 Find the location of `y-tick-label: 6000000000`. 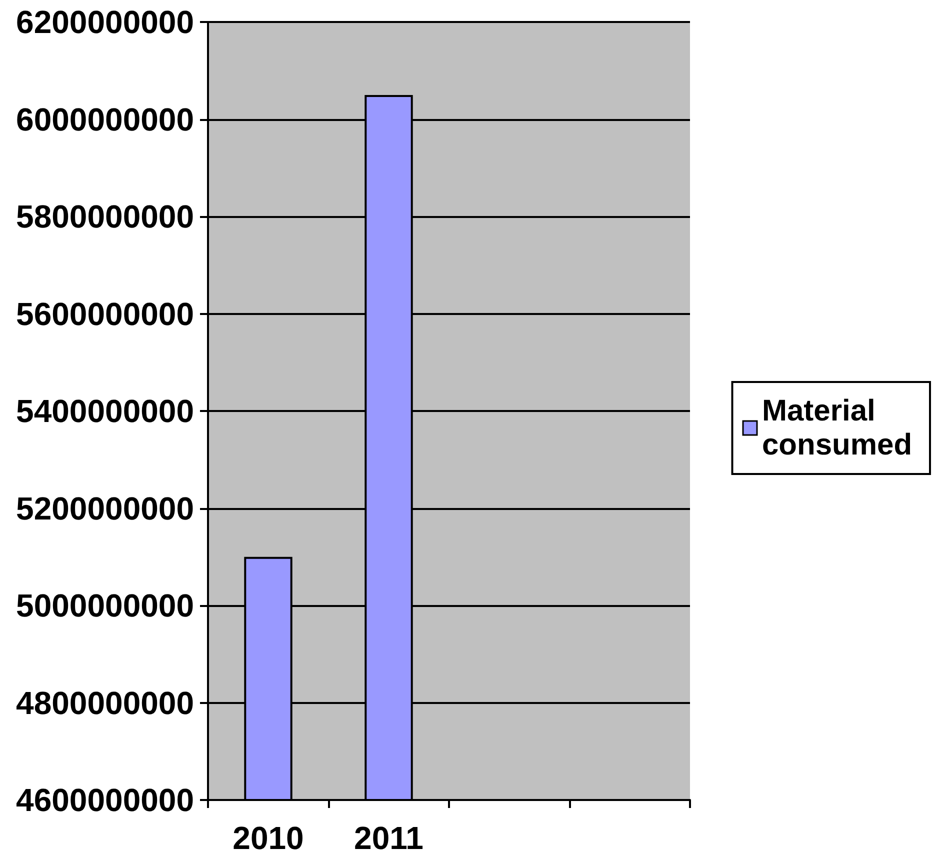

y-tick-label: 6000000000 is located at coordinates (105, 119).